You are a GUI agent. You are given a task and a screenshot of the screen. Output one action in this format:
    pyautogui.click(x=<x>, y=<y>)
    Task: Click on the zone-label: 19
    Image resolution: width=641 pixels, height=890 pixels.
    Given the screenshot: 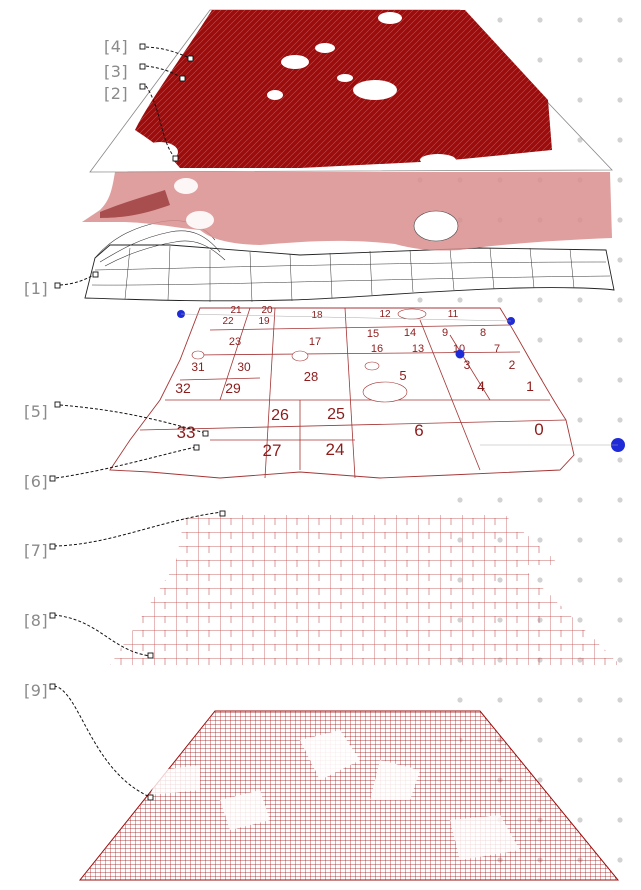 What is the action you would take?
    pyautogui.click(x=264, y=321)
    